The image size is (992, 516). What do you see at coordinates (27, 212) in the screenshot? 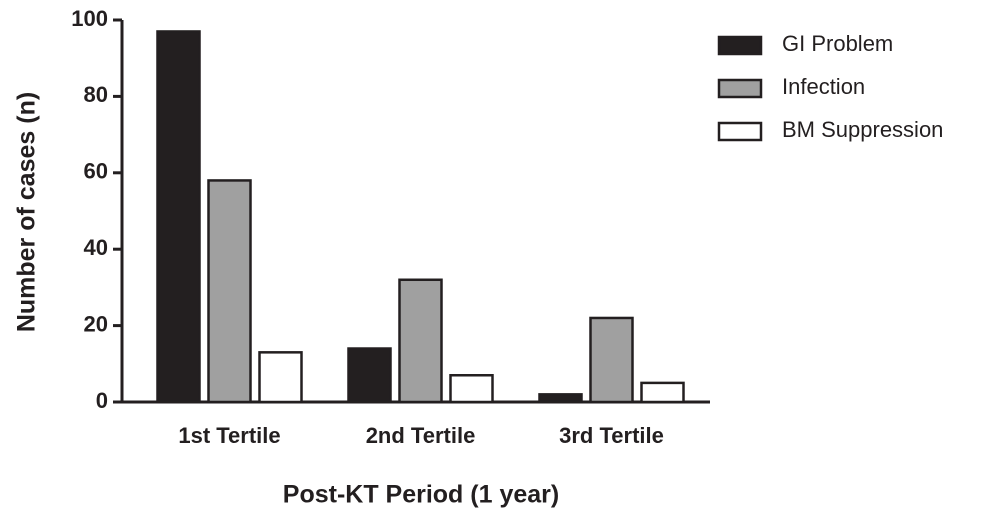
I see `y-axis-title: Number of cases (n)` at bounding box center [27, 212].